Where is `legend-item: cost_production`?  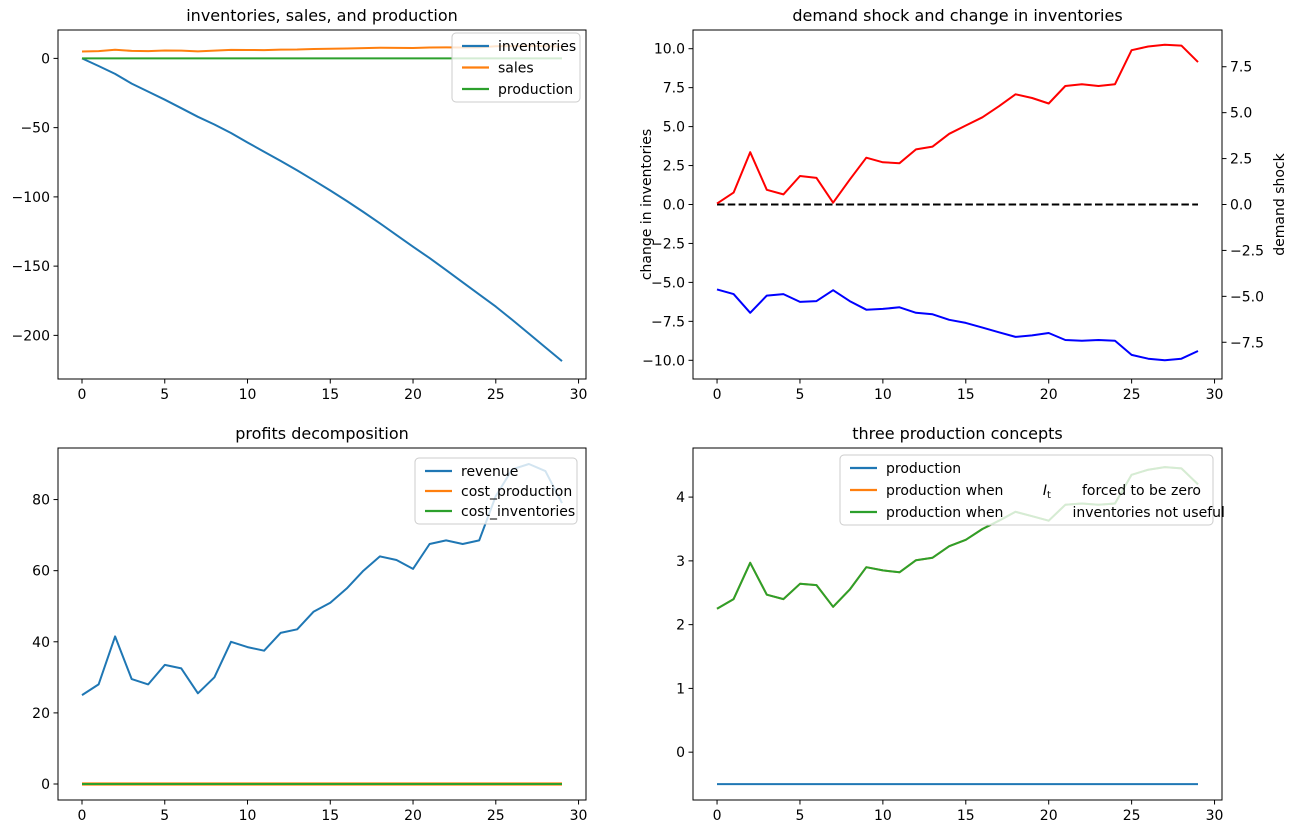 legend-item: cost_production is located at coordinates (498, 492).